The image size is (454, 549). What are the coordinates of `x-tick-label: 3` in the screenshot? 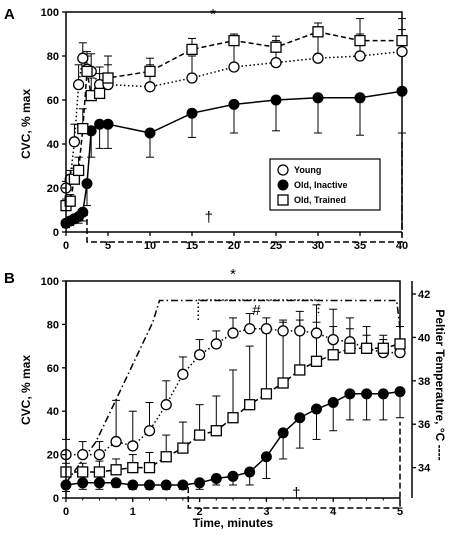 It's located at (266, 512).